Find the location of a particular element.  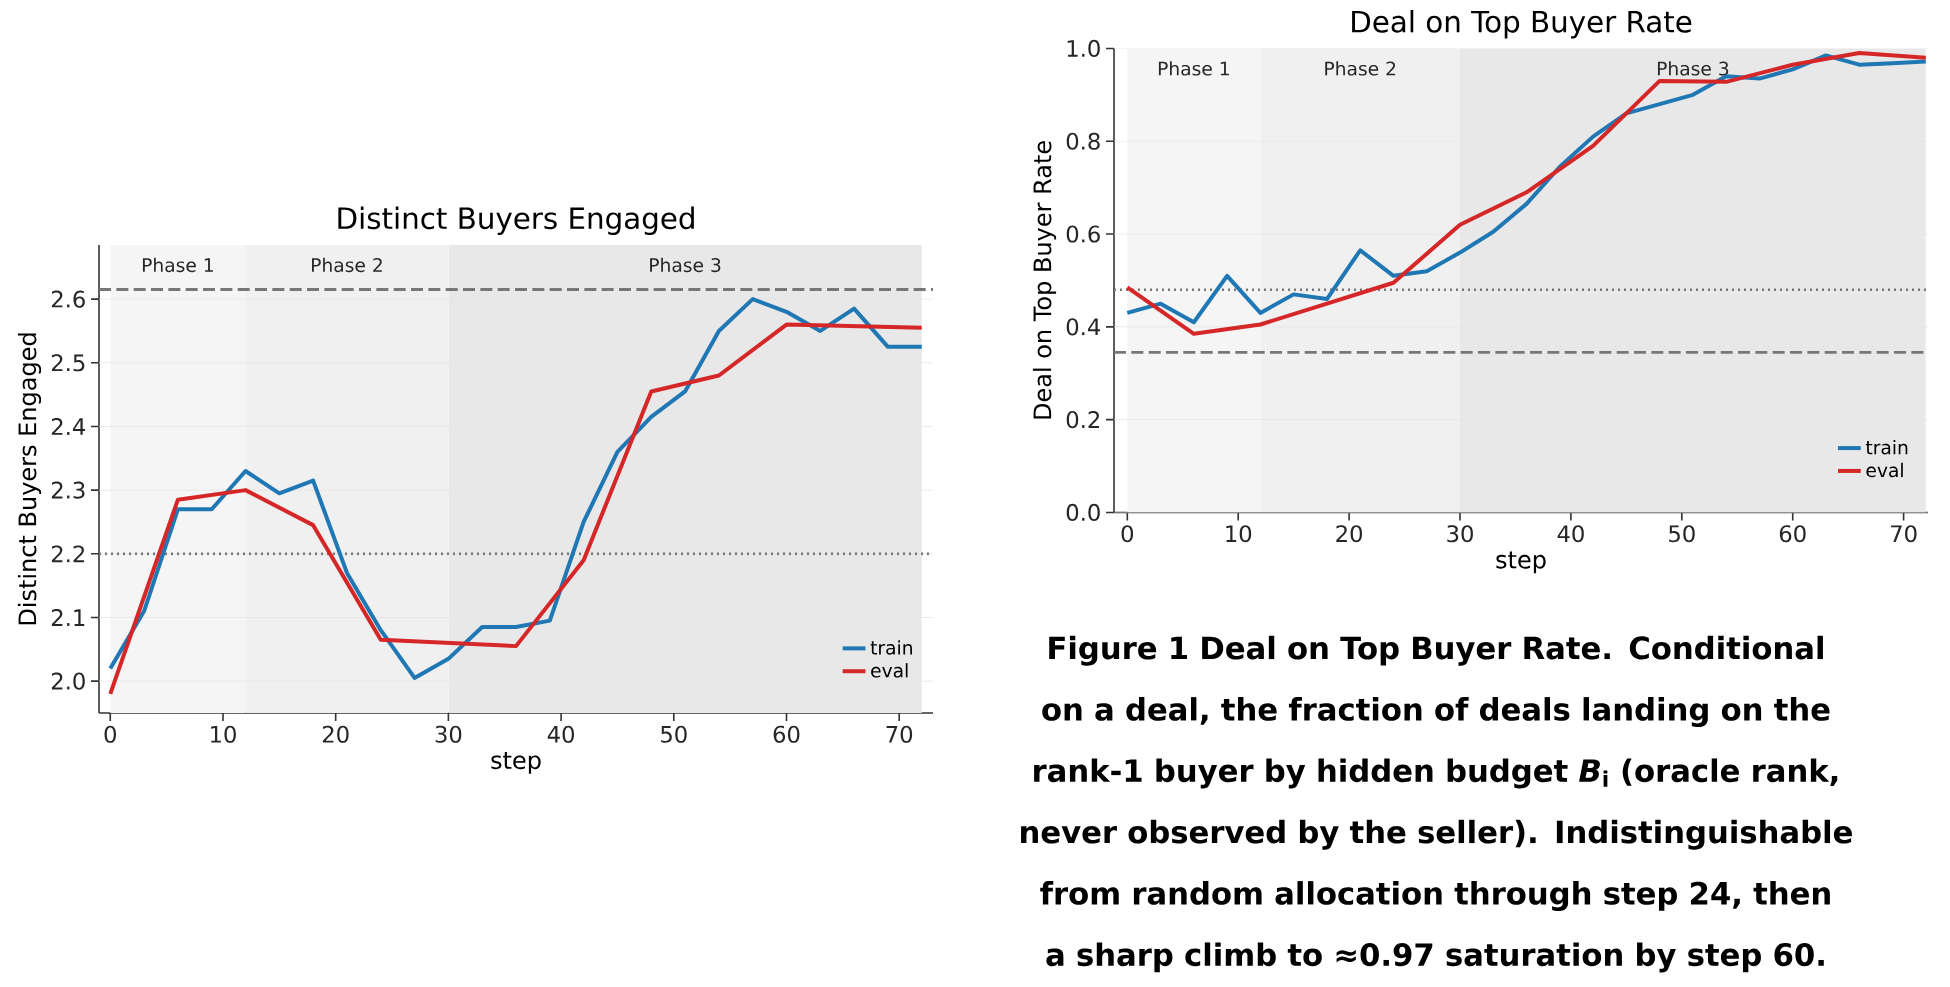

y-tick-label: 0.4 is located at coordinates (1083, 327).